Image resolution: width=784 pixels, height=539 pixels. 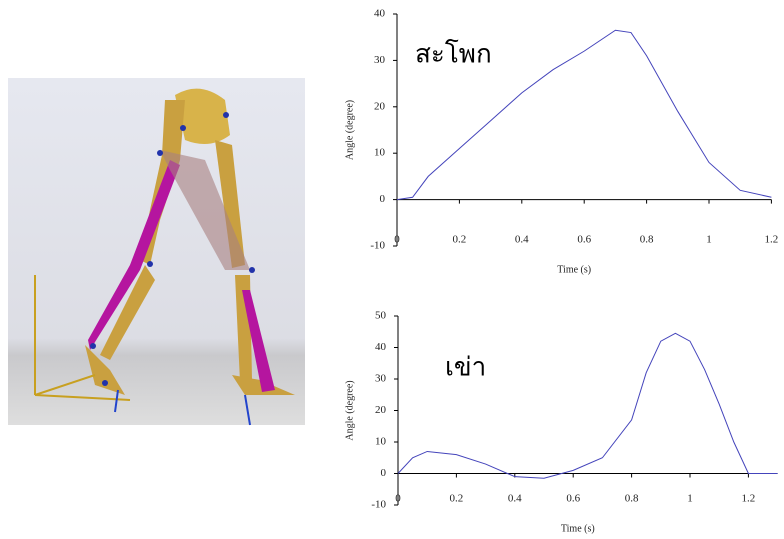 What do you see at coordinates (465, 368) in the screenshot?
I see `annotation: เข่า` at bounding box center [465, 368].